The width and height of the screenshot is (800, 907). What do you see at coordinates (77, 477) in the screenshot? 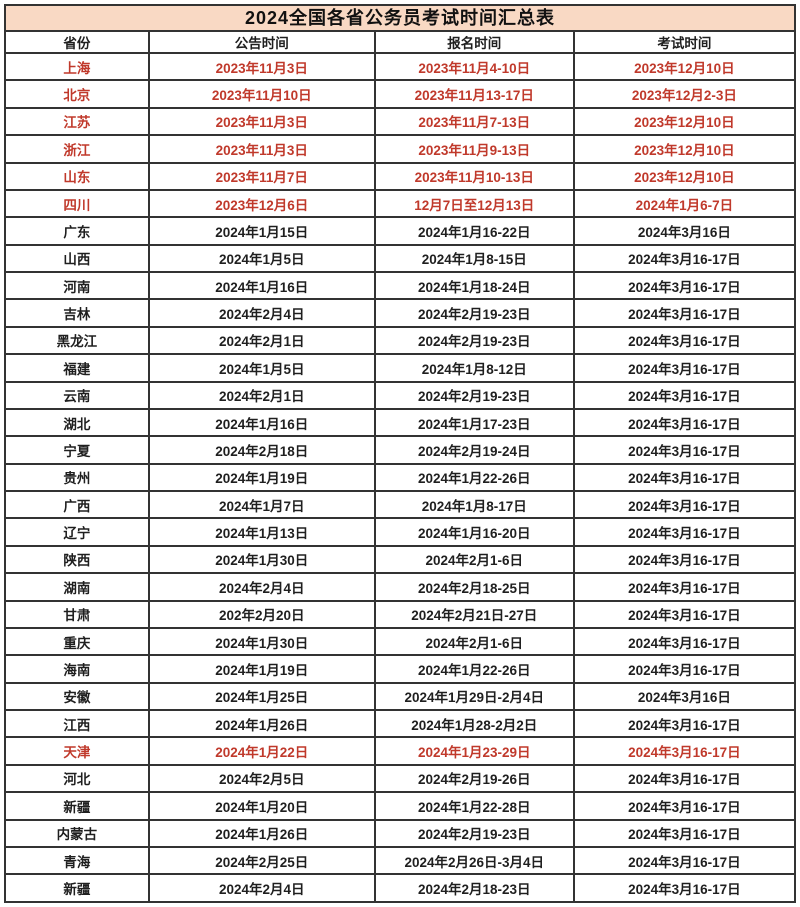
I see `province-cell: 贵州` at bounding box center [77, 477].